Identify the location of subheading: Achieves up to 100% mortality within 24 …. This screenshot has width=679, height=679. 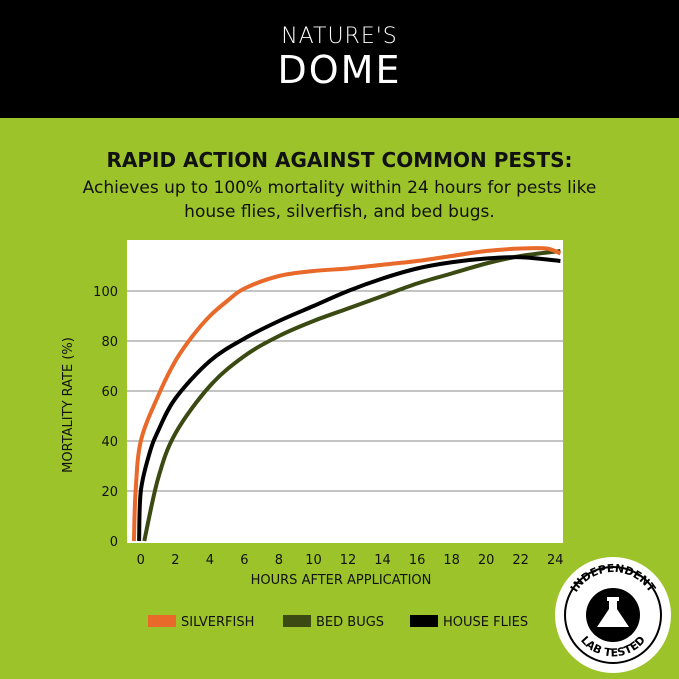
(339, 200).